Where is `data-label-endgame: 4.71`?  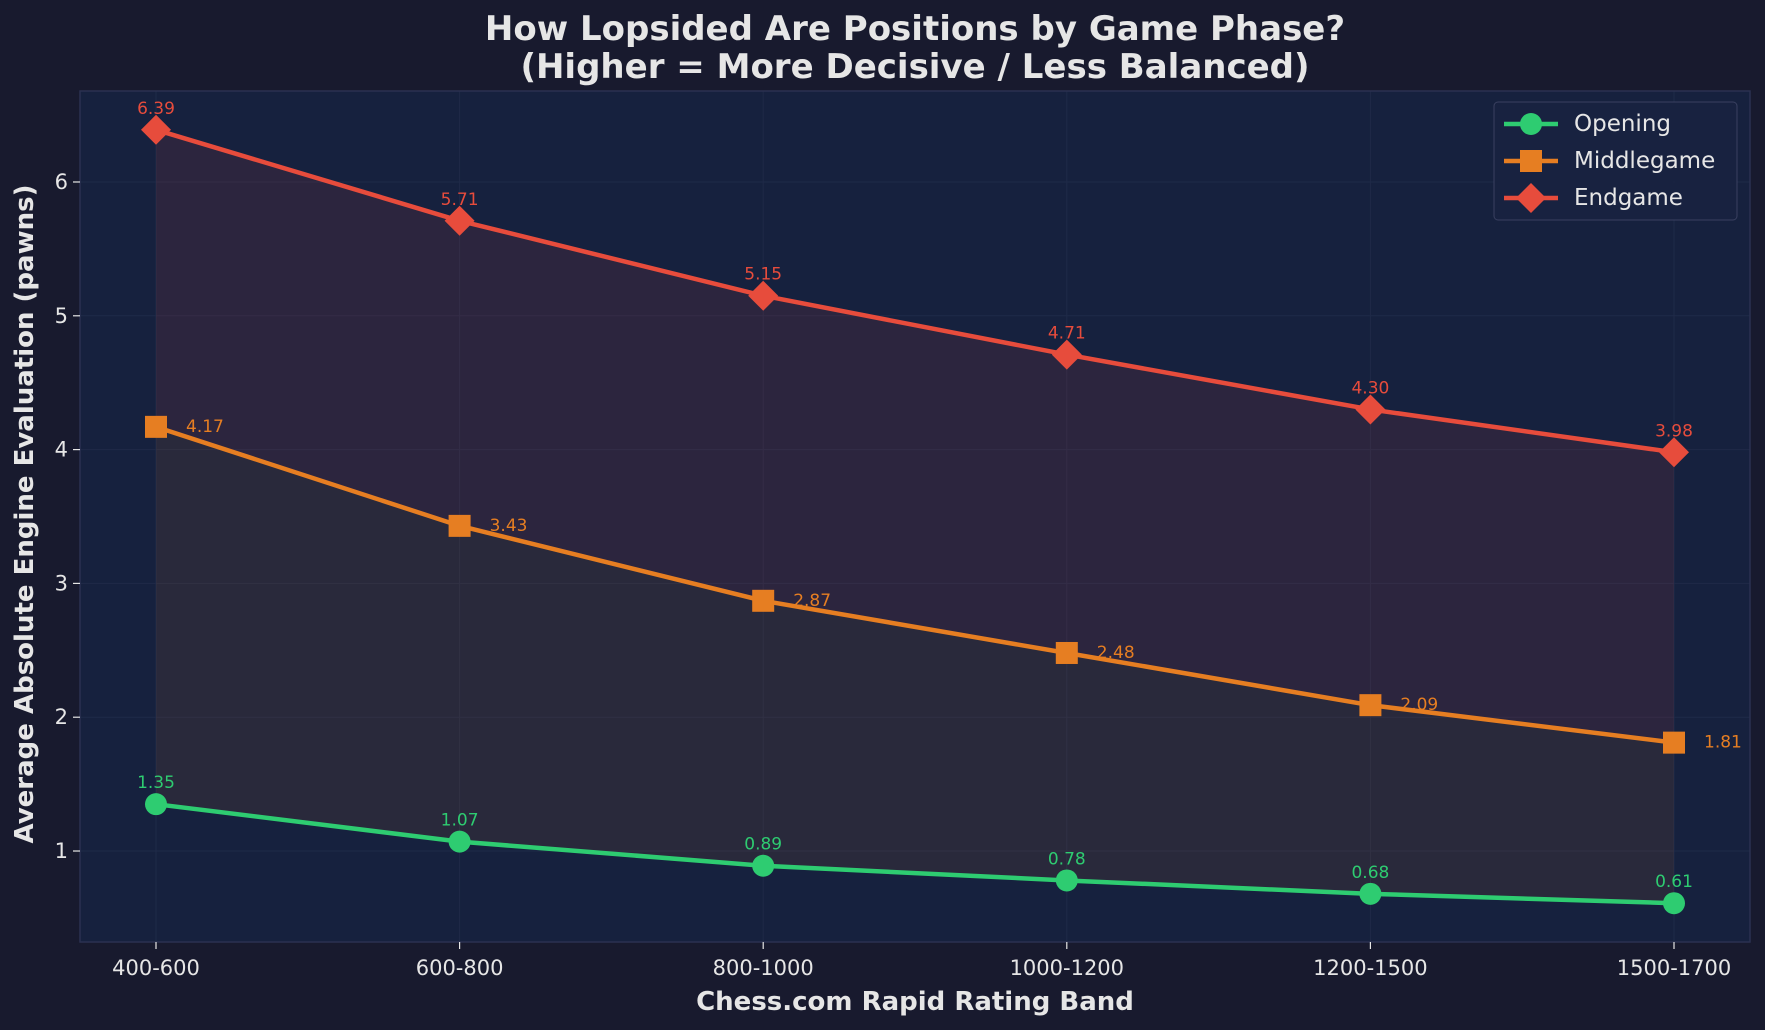
data-label-endgame: 4.71 is located at coordinates (1067, 334).